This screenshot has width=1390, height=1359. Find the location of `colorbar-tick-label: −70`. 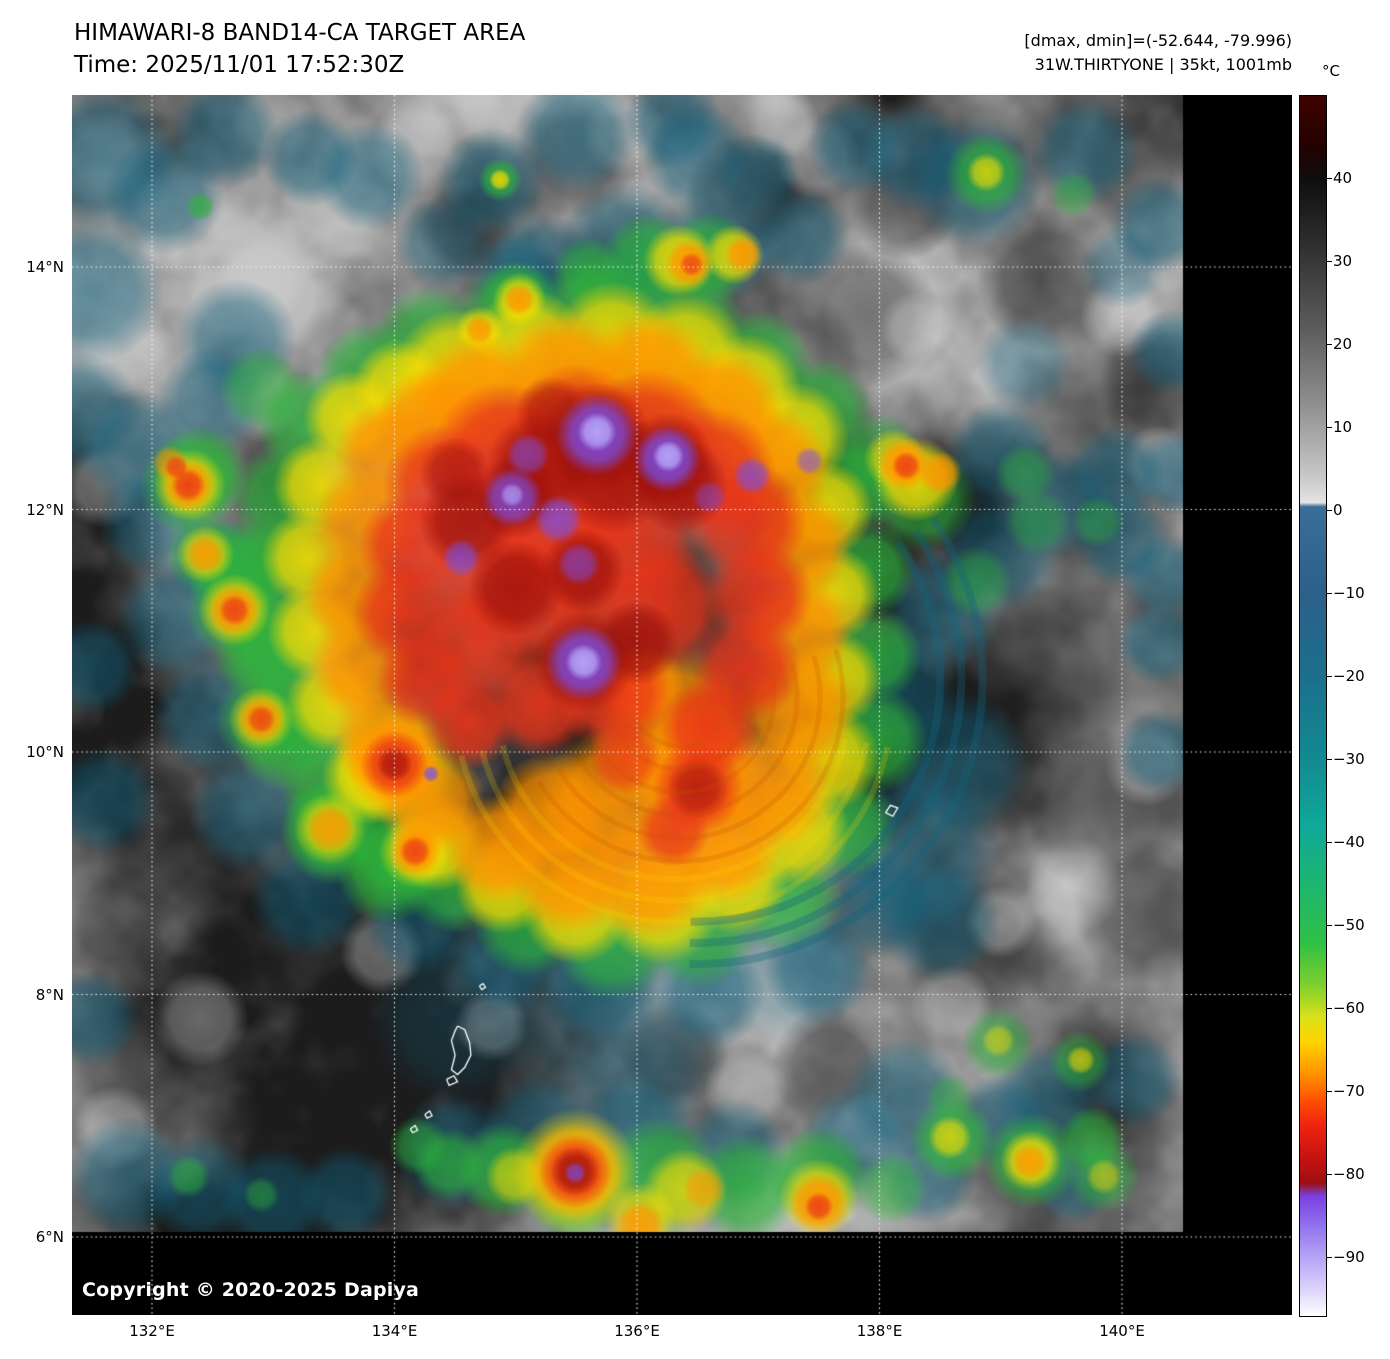

colorbar-tick-label: −70 is located at coordinates (1345, 1090).